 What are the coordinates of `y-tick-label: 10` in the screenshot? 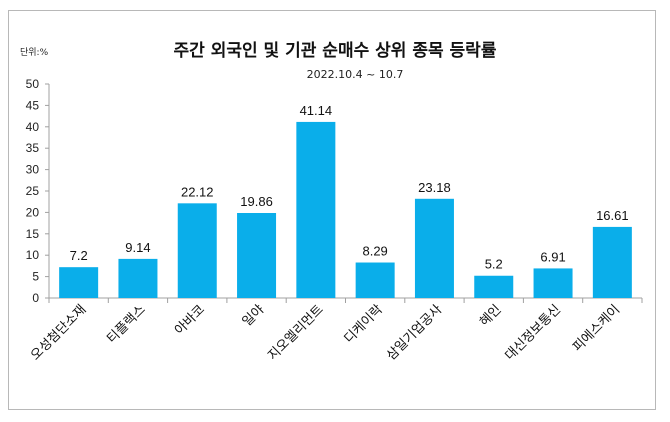 It's located at (33, 255).